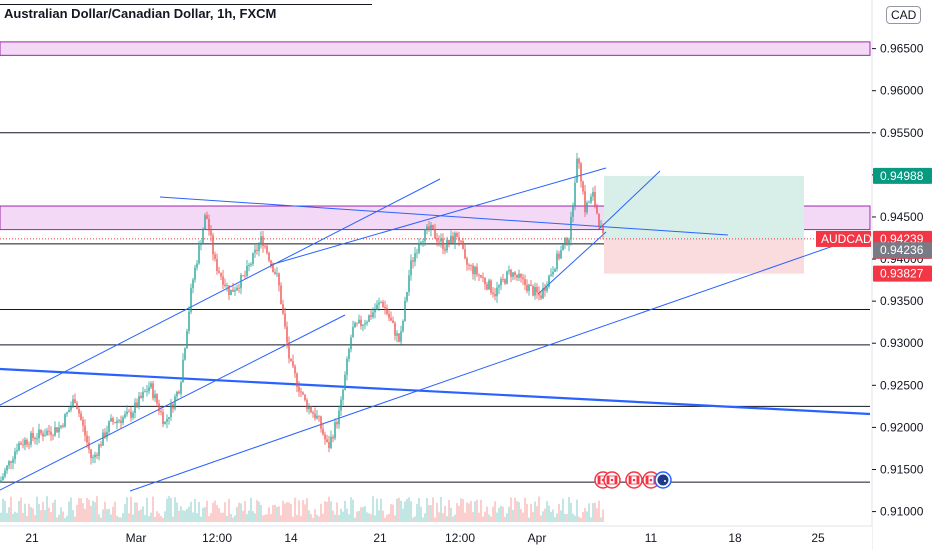 The image size is (932, 555). What do you see at coordinates (846, 239) in the screenshot?
I see `symbol-label-text: AUDCAD` at bounding box center [846, 239].